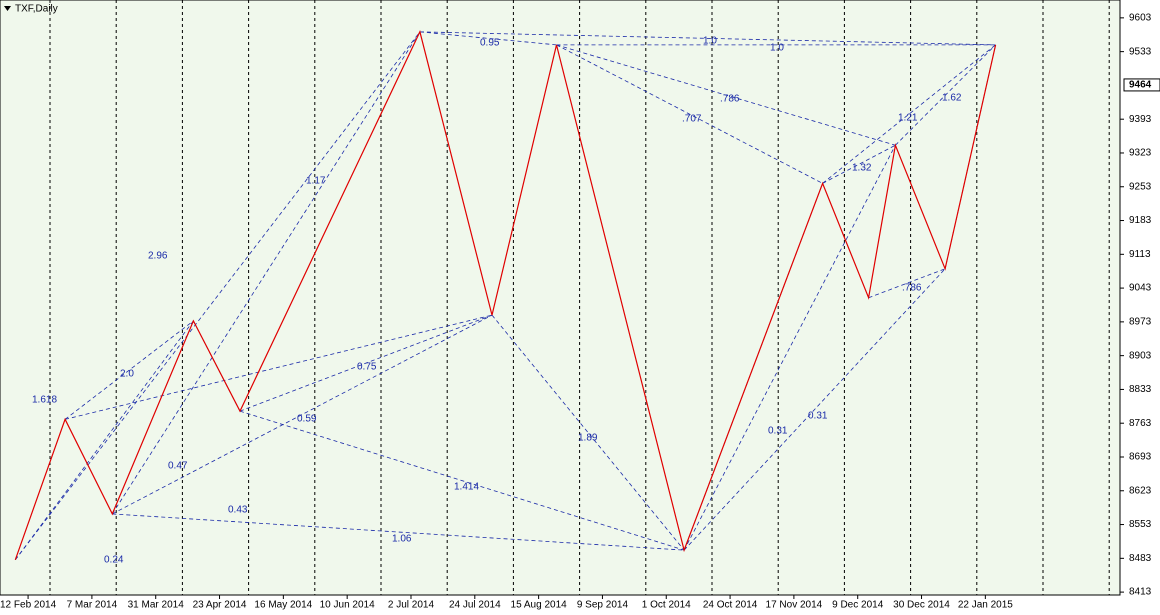 This screenshot has width=1160, height=615. I want to click on y-tick-label: 8833, so click(1140, 389).